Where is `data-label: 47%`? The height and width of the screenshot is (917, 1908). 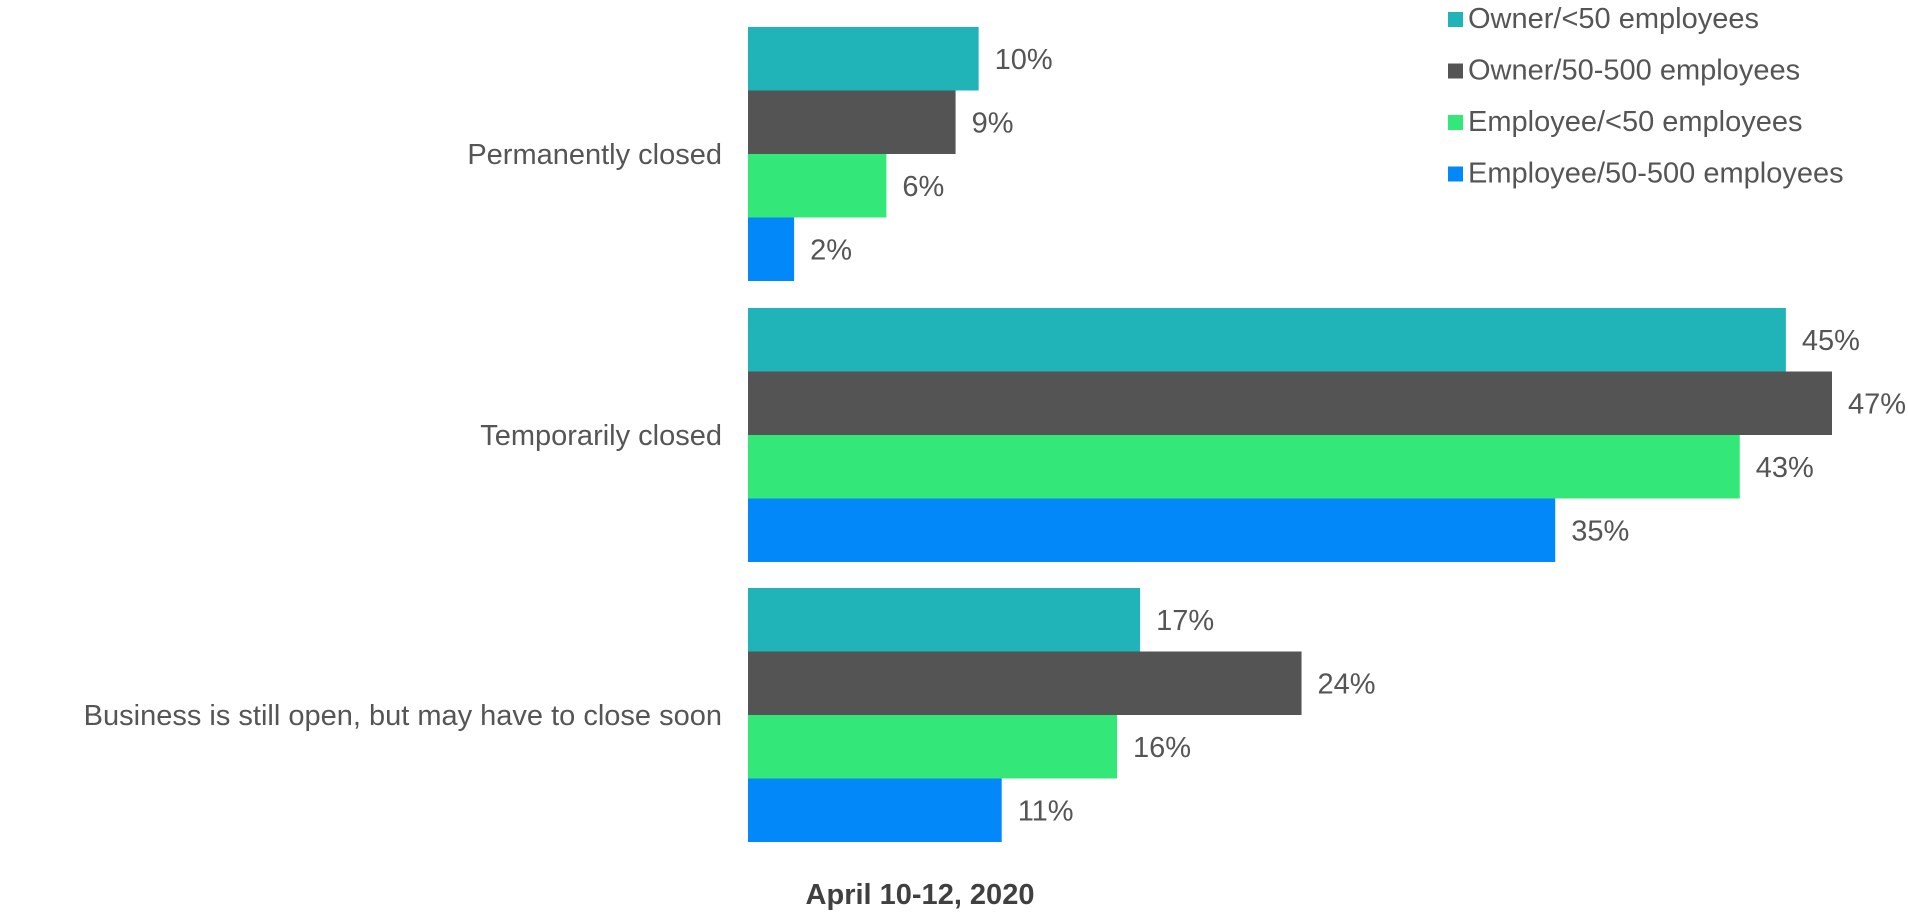 data-label: 47% is located at coordinates (1877, 404).